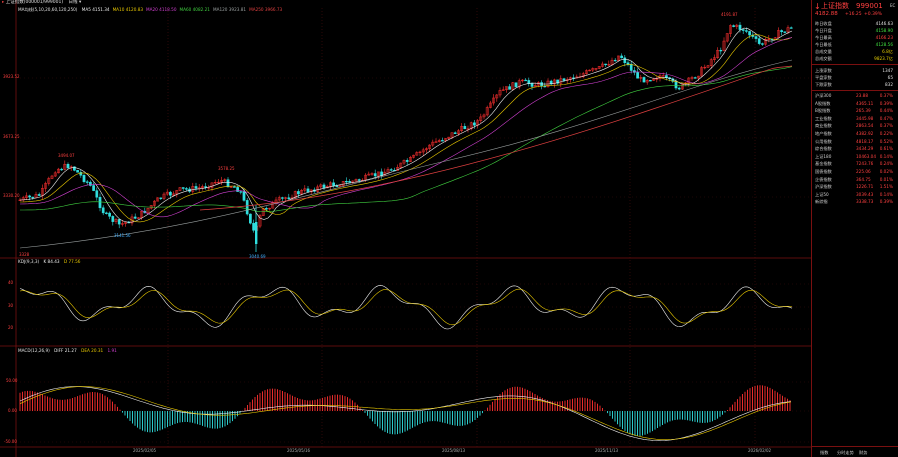 The image size is (898, 457). Describe the element at coordinates (128, 9) in the screenshot. I see `ma-legend-item: MA10 4120.83` at that location.